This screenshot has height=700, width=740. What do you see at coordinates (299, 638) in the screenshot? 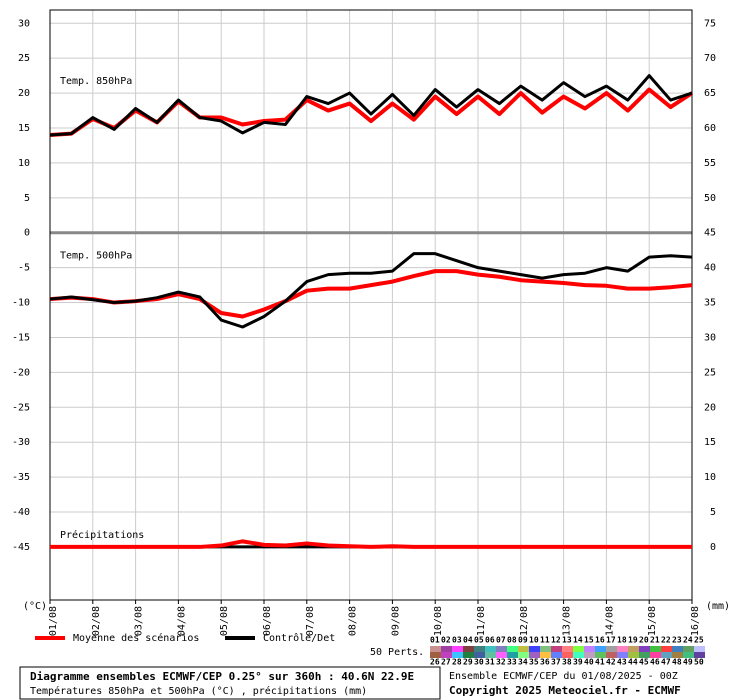
I see `legend-label: Contrôle/Det` at bounding box center [299, 638].